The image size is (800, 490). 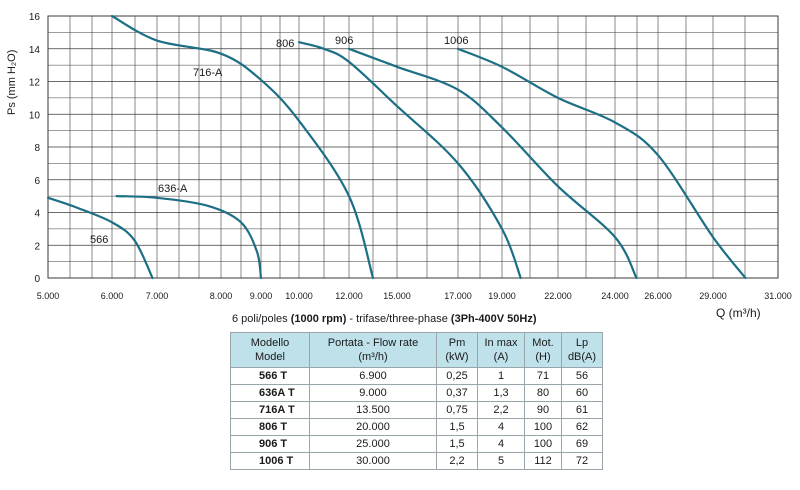 I want to click on header-flow: Portata - Flow rate (m³/h), so click(x=373, y=350).